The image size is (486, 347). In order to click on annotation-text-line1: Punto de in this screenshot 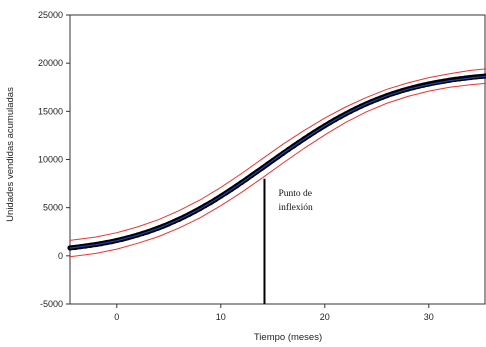, I will do `click(295, 194)`.